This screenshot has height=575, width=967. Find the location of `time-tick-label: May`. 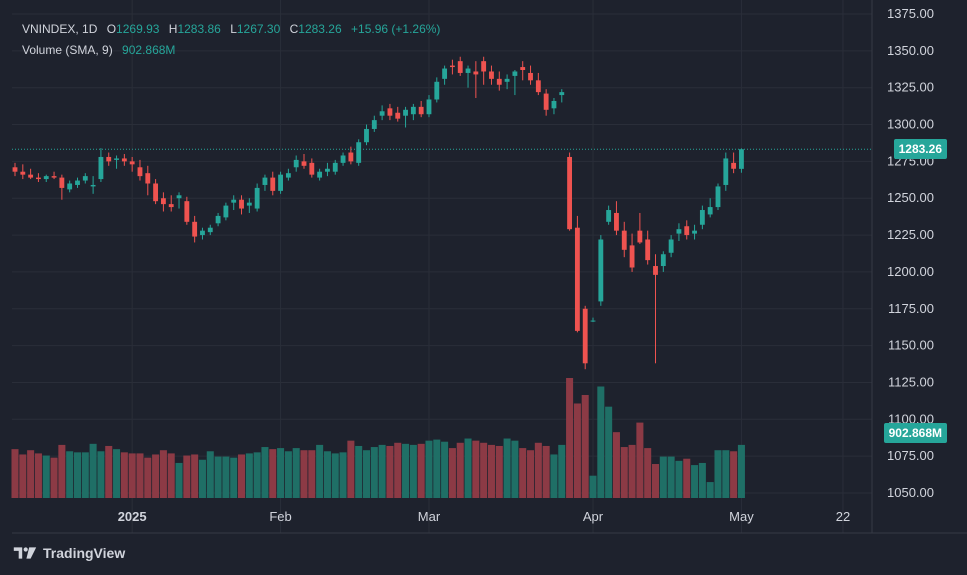

time-tick-label: May is located at coordinates (741, 516).